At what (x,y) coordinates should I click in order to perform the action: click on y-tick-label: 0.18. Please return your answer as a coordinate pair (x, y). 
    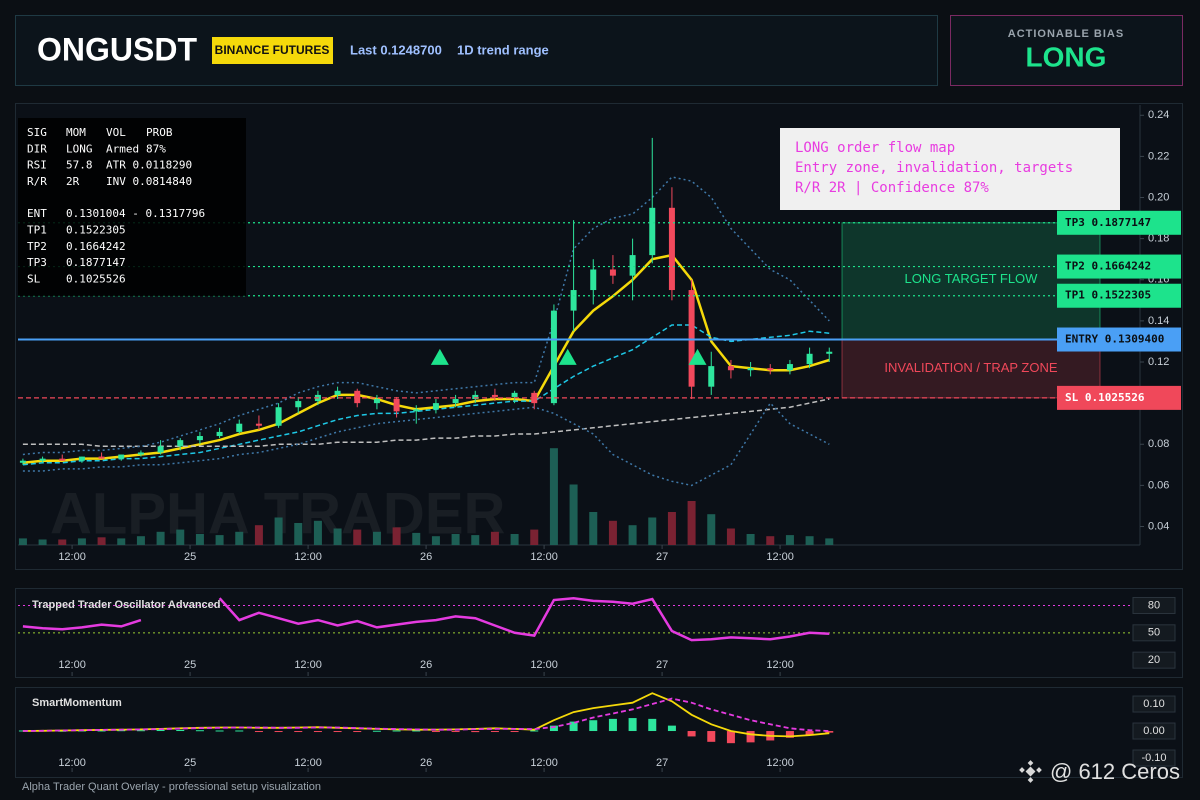
    Looking at the image, I should click on (1158, 239).